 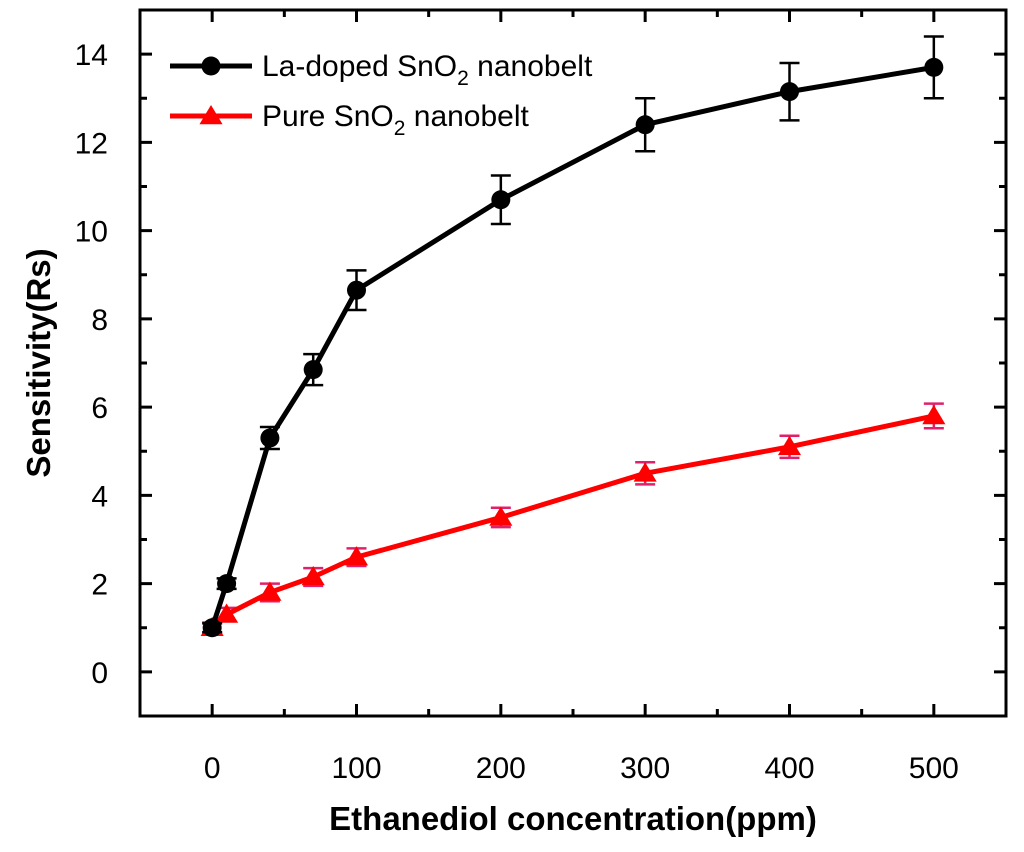 I want to click on y-tick-label: 10, so click(x=91, y=232).